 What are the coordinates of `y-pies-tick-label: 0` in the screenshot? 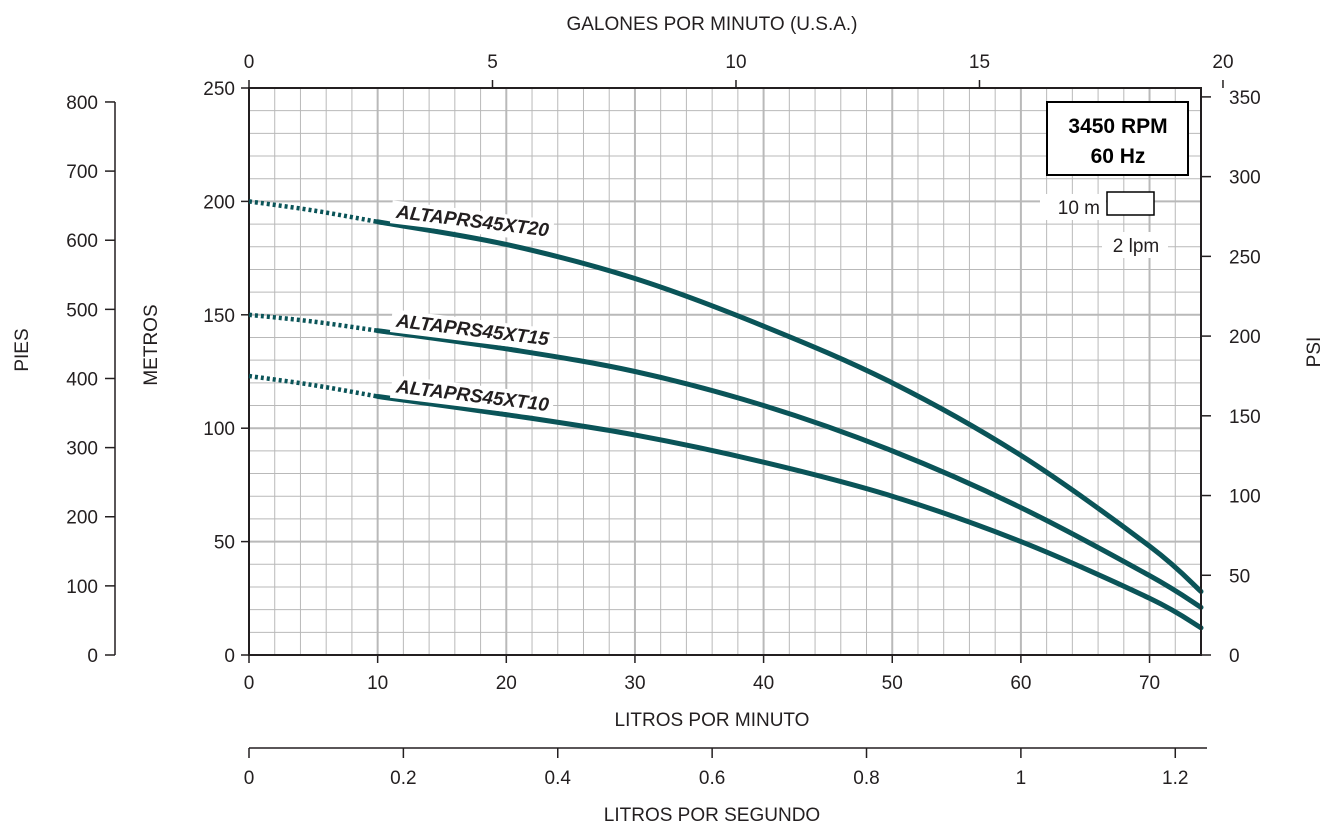 It's located at (92, 656).